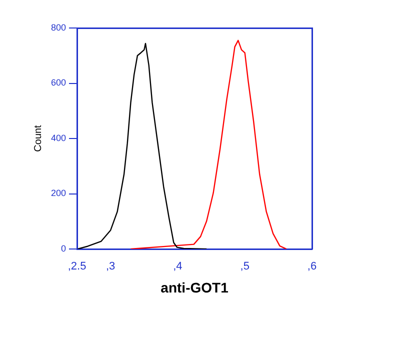 Image resolution: width=400 pixels, height=341 pixels. Describe the element at coordinates (111, 266) in the screenshot. I see `x-tick-label: ,3` at that location.